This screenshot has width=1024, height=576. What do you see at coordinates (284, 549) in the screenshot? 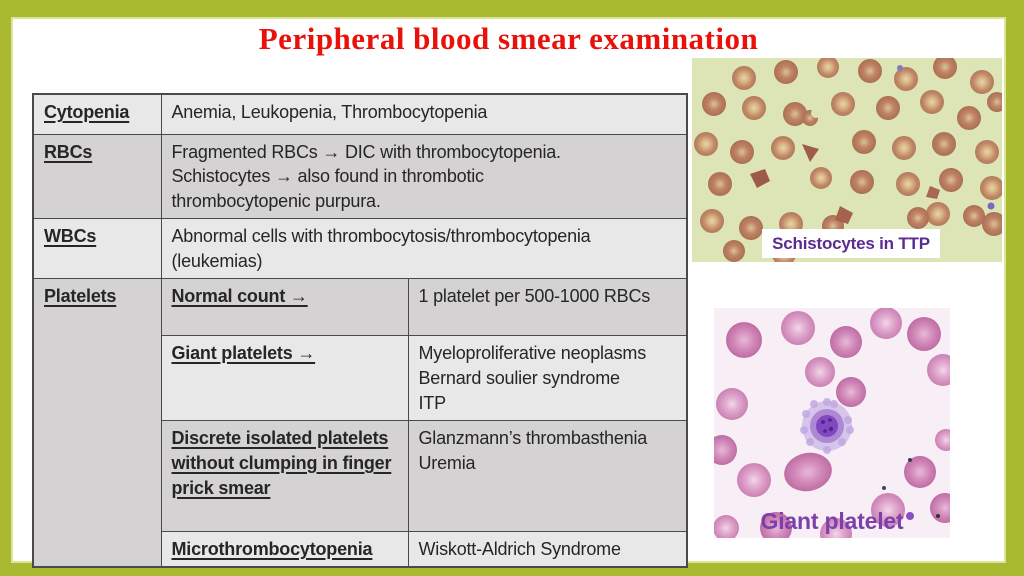
I see `platelets-micro-label: Microthrombocytopenia` at bounding box center [284, 549].